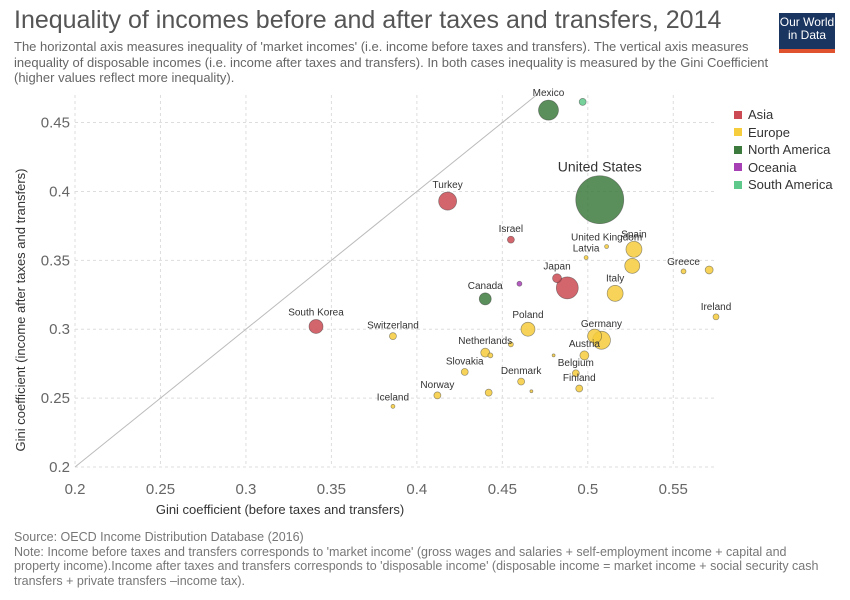  I want to click on x-tick-label: 0.35, so click(331, 489).